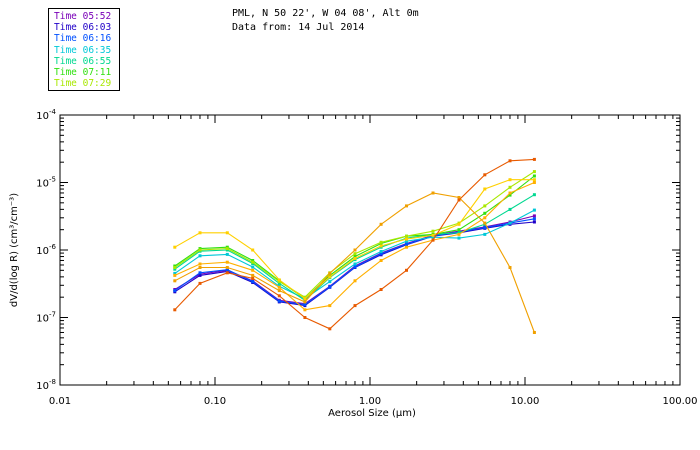 The image size is (700, 450). What do you see at coordinates (83, 84) in the screenshot?
I see `legend-entry-0729: Time 07:29` at bounding box center [83, 84].